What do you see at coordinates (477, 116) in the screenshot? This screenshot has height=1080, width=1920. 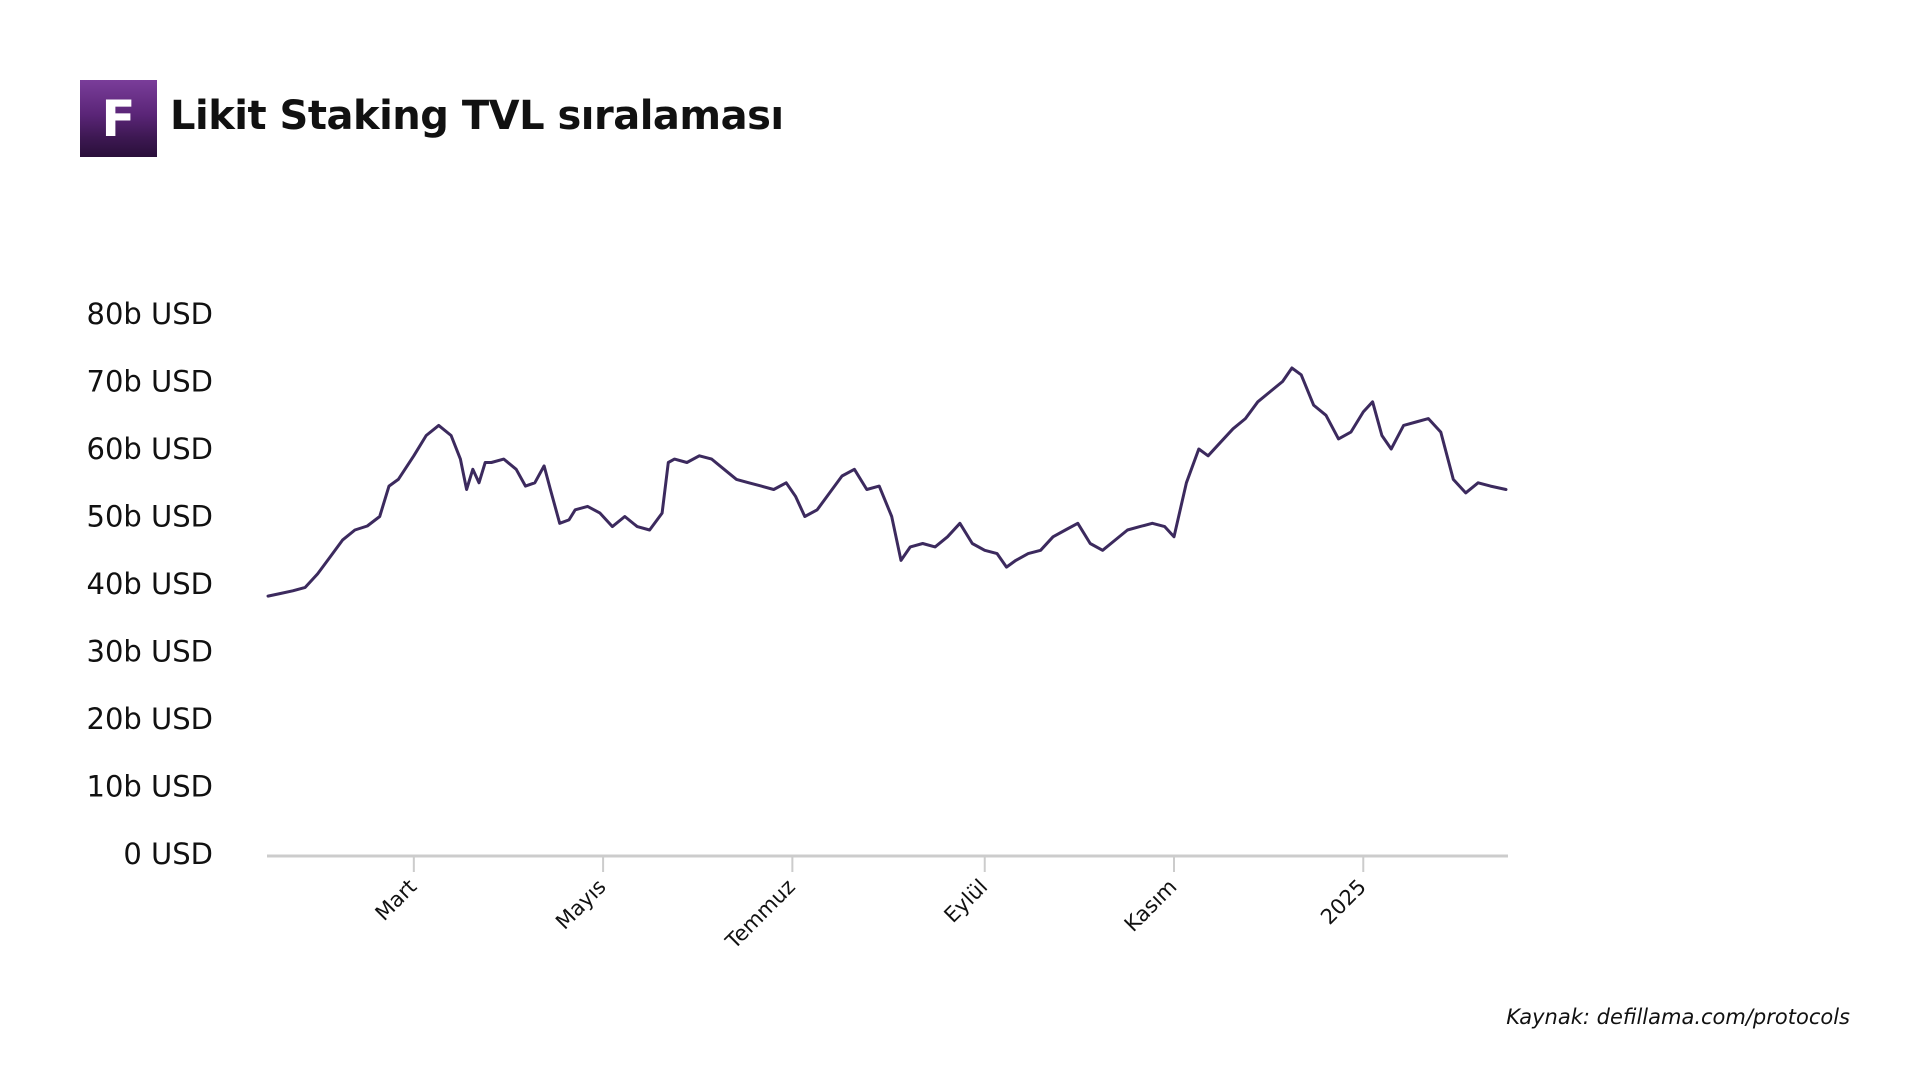 I see `chart-title: Likit Staking TVL sıralaması` at bounding box center [477, 116].